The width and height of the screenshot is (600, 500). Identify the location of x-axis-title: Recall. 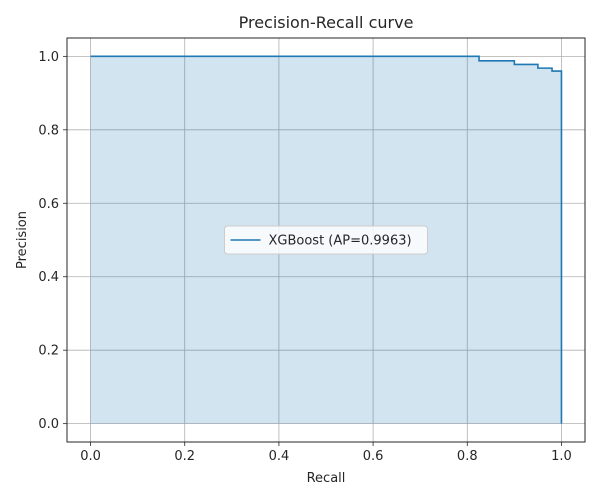
(326, 478).